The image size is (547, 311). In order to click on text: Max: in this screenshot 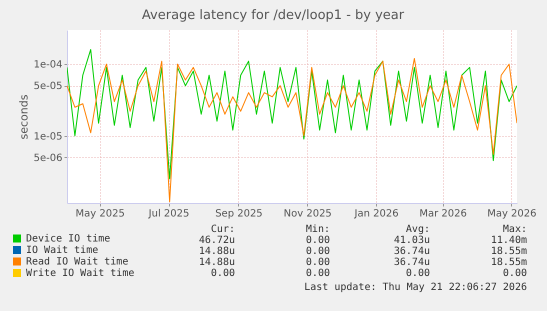, I will do `click(514, 229)`.